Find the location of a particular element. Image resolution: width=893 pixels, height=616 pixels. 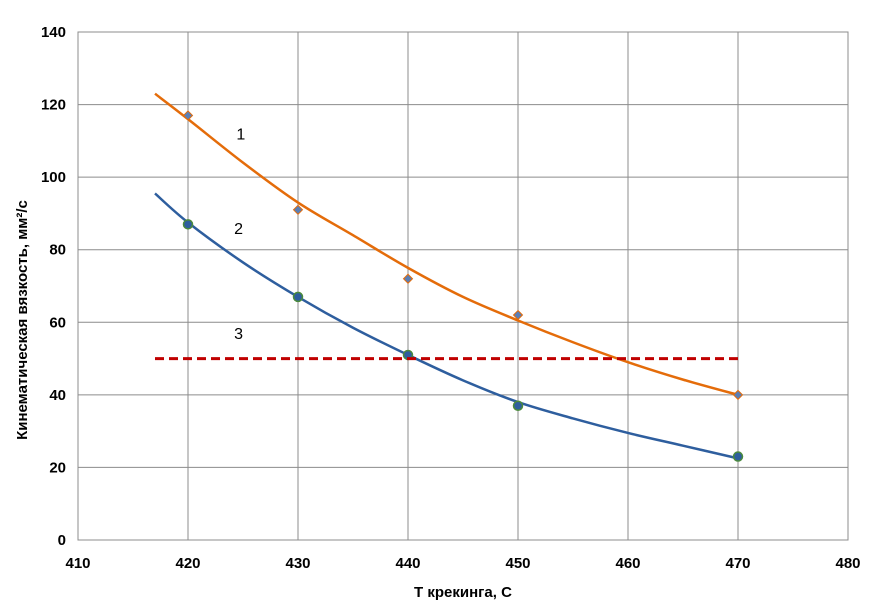

y-tick-label: 140 is located at coordinates (53, 32).